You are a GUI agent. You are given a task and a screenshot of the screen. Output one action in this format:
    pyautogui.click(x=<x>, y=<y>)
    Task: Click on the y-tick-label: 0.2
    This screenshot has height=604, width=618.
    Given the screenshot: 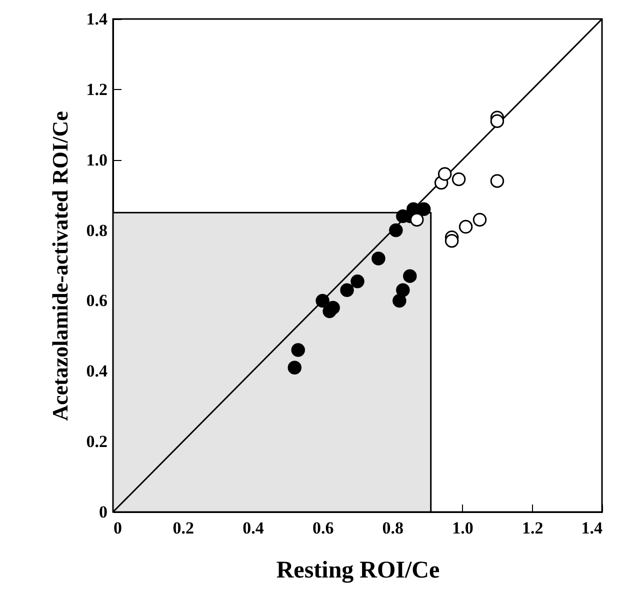 What is the action you would take?
    pyautogui.click(x=97, y=442)
    